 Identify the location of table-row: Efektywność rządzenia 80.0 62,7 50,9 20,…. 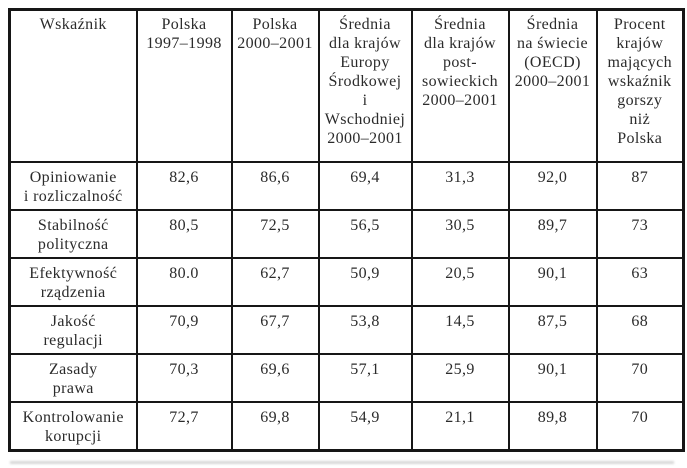
(346, 282).